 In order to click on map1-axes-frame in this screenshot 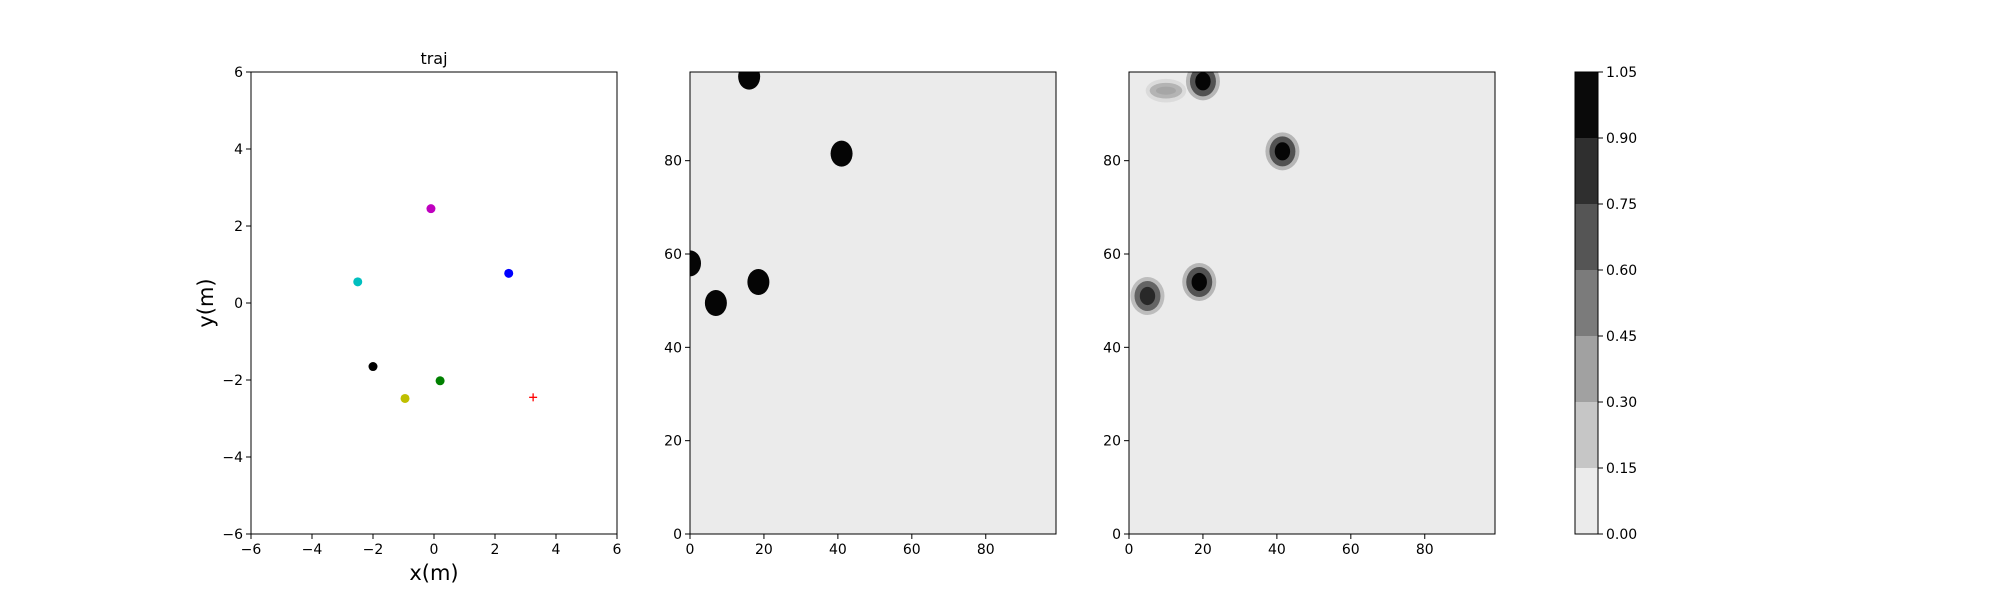, I will do `click(873, 303)`.